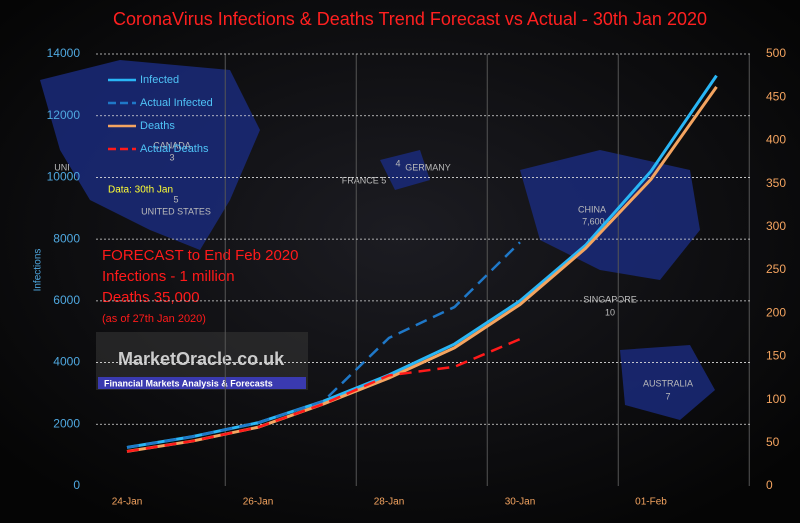 This screenshot has height=523, width=800. I want to click on y2-tick-label: 350, so click(776, 183).